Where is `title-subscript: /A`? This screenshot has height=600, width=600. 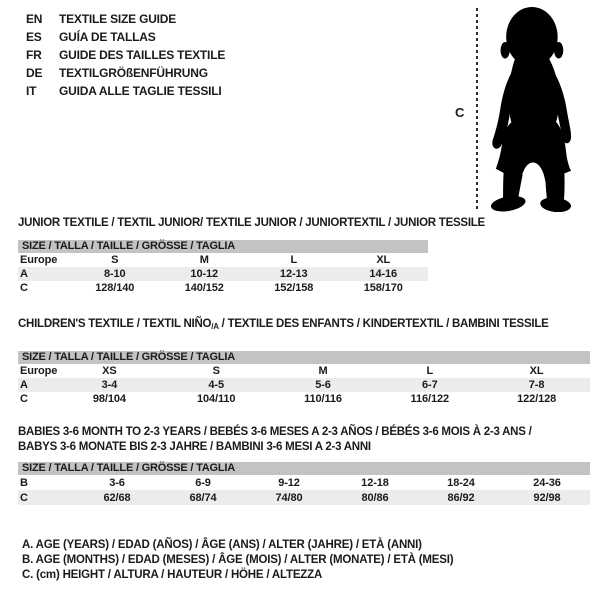 title-subscript: /A is located at coordinates (215, 326).